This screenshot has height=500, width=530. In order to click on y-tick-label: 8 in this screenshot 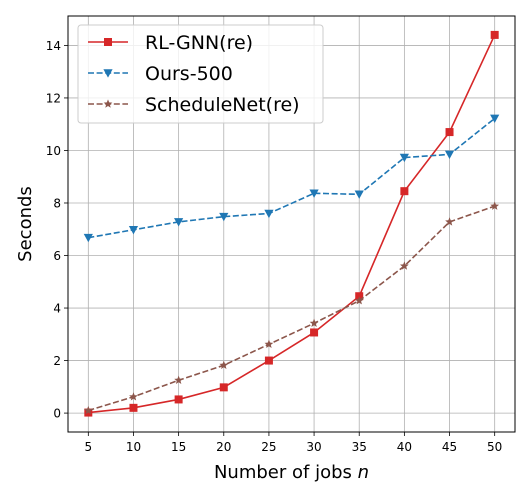, I will do `click(57, 203)`.